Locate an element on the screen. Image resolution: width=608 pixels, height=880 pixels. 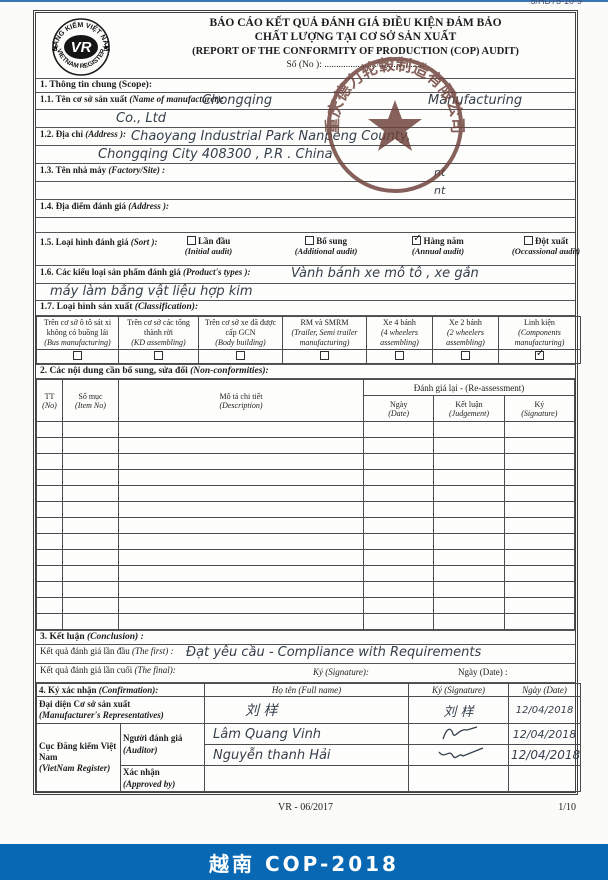
checkbox-annual-audit: ✓ is located at coordinates (417, 239).